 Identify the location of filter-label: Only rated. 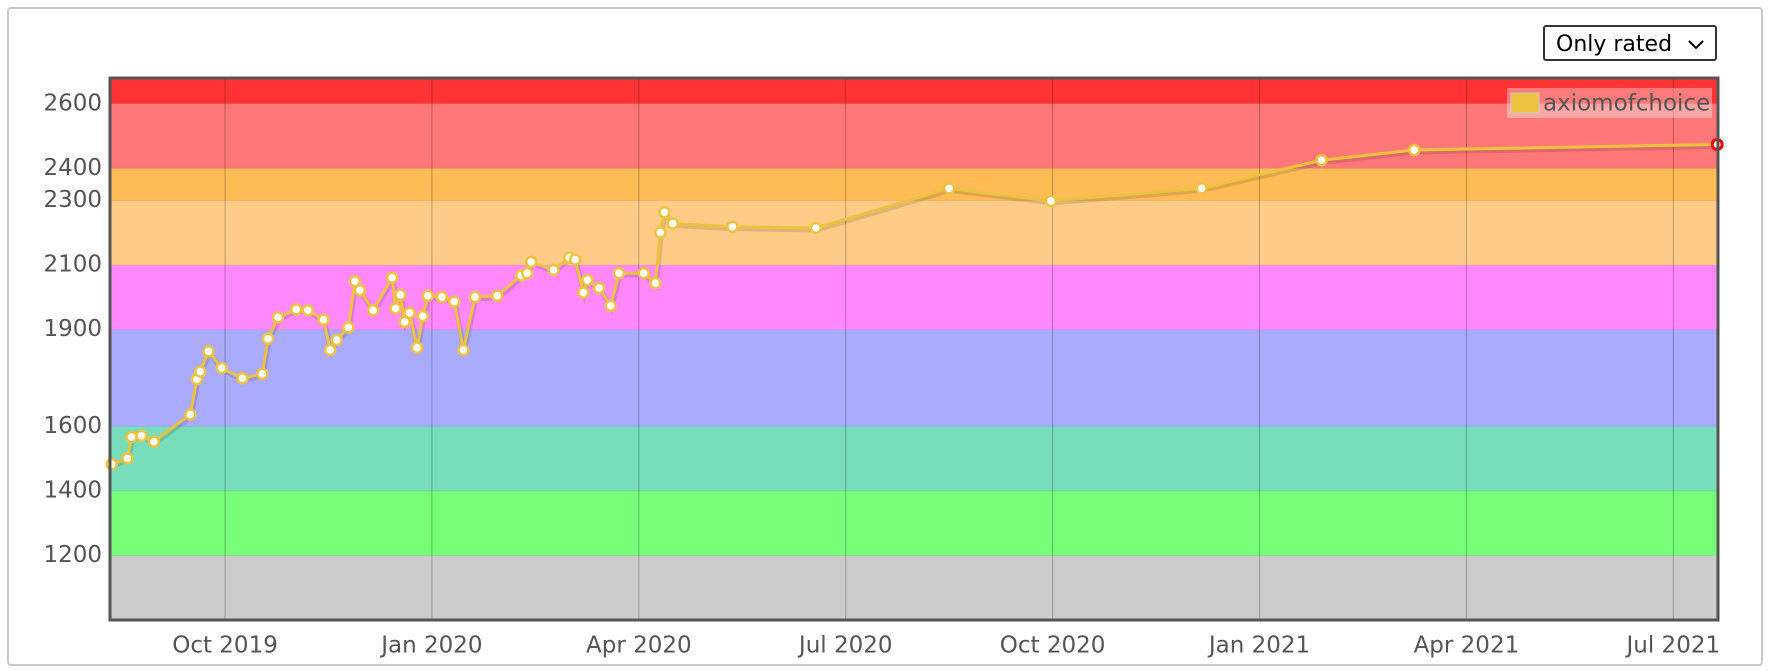
(1614, 44).